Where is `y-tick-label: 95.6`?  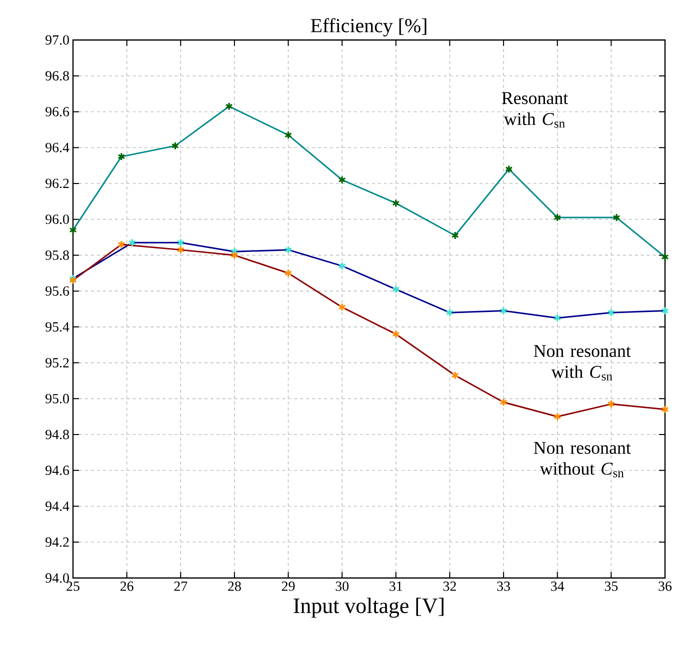
y-tick-label: 95.6 is located at coordinates (58, 291).